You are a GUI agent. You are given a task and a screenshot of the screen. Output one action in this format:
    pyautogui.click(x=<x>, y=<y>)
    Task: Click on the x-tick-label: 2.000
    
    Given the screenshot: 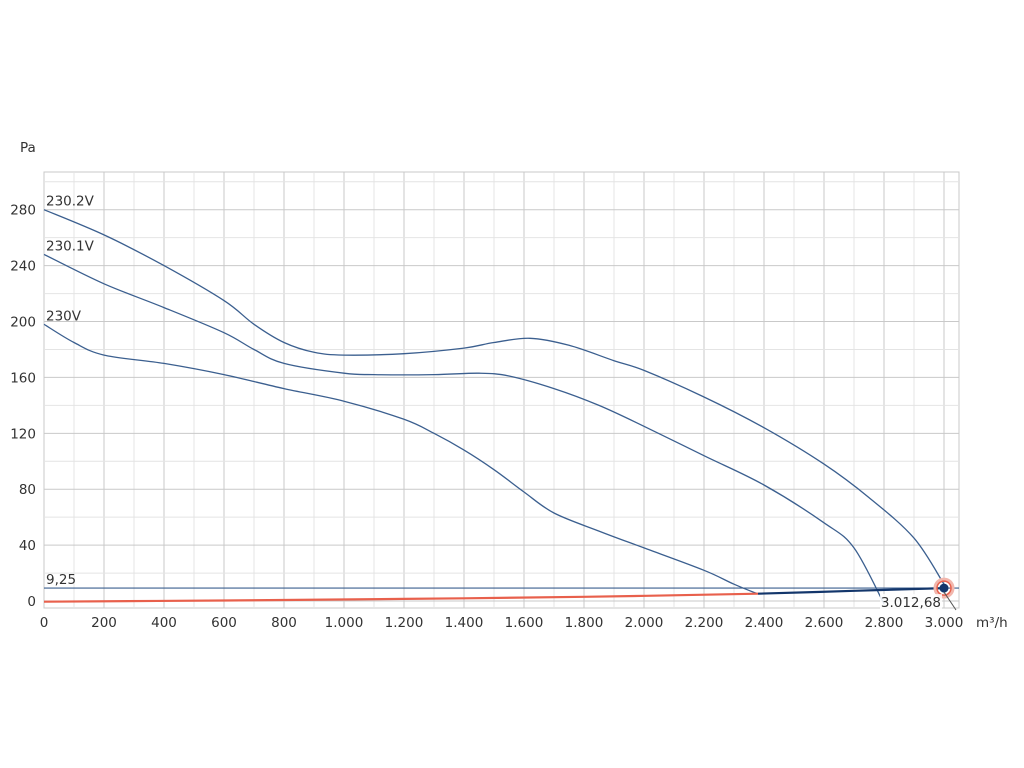 What is the action you would take?
    pyautogui.click(x=644, y=623)
    